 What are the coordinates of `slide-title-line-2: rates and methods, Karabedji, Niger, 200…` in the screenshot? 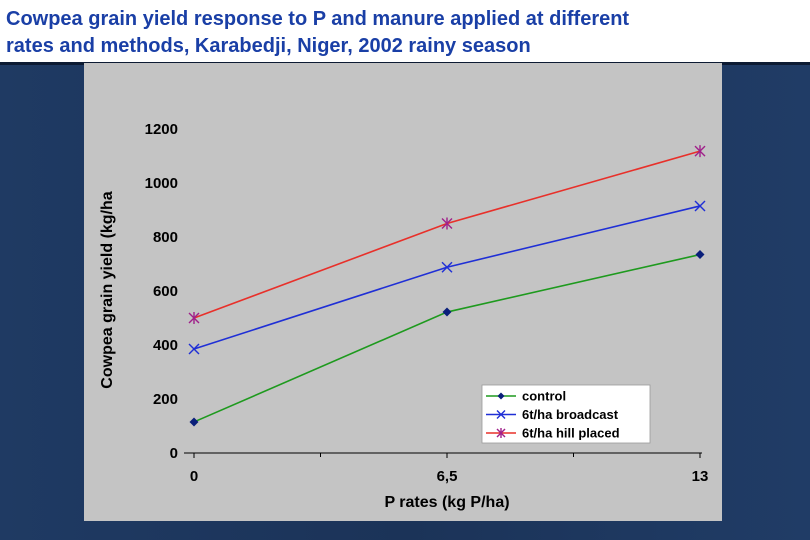 It's located at (268, 46).